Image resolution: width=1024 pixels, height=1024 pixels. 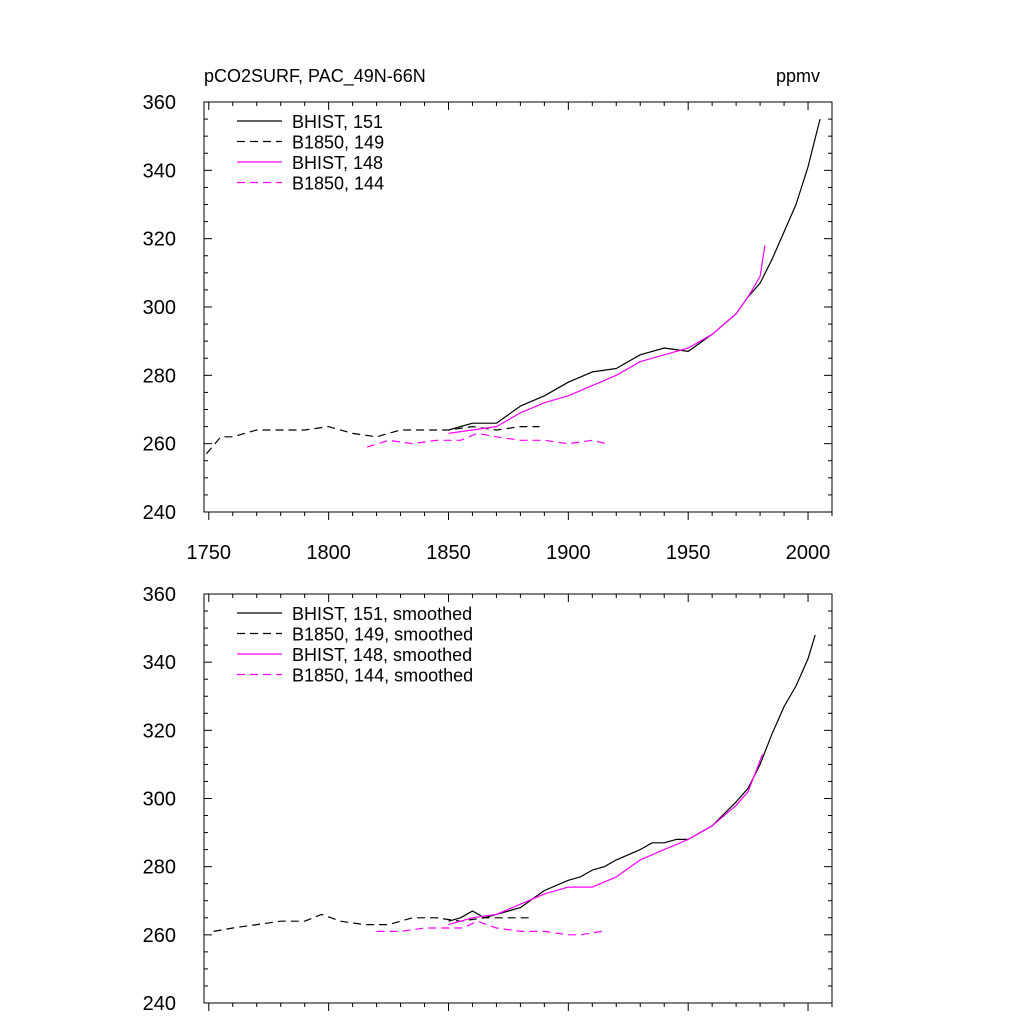 I want to click on x-tick-label: 1950, so click(x=688, y=553).